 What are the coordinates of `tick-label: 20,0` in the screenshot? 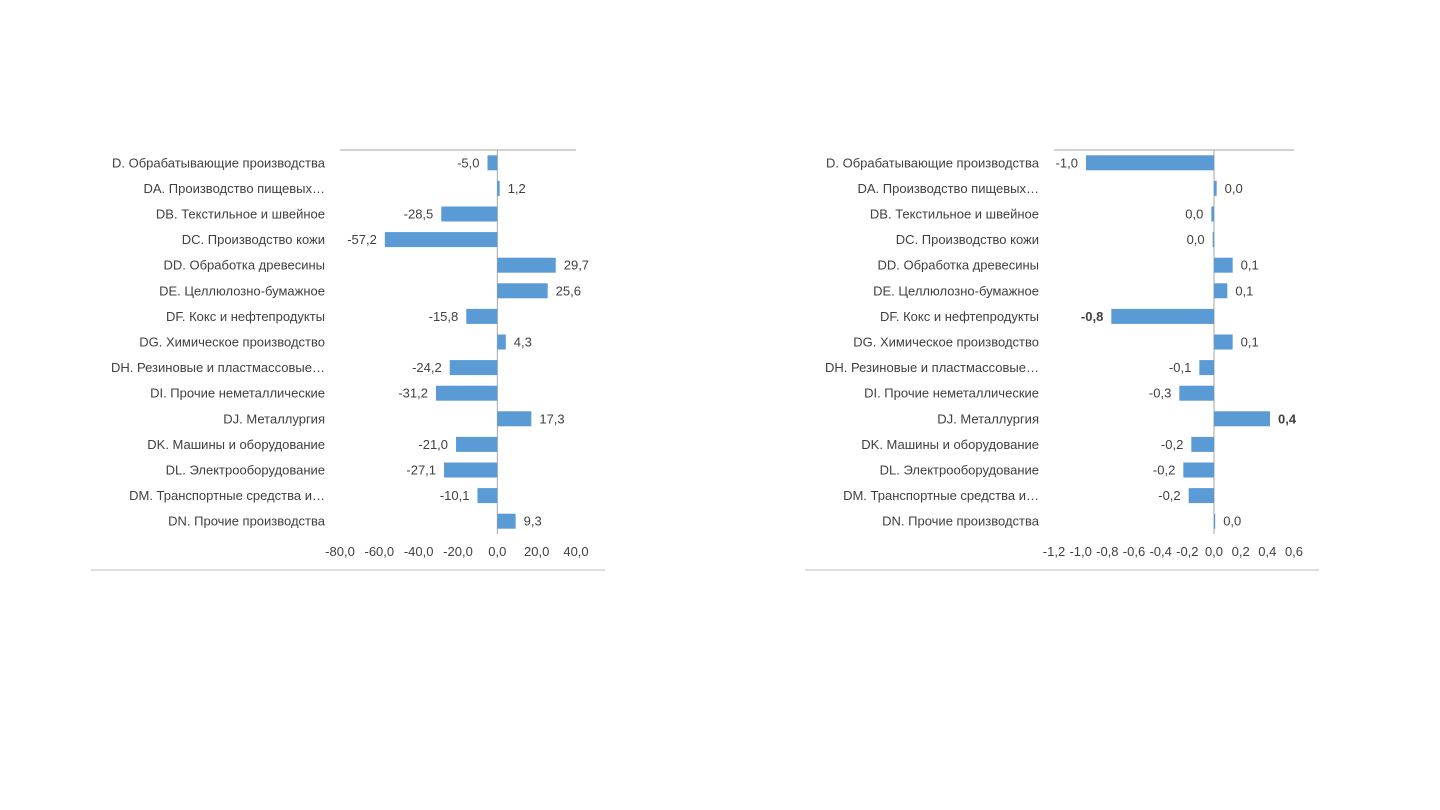 It's located at (536, 551).